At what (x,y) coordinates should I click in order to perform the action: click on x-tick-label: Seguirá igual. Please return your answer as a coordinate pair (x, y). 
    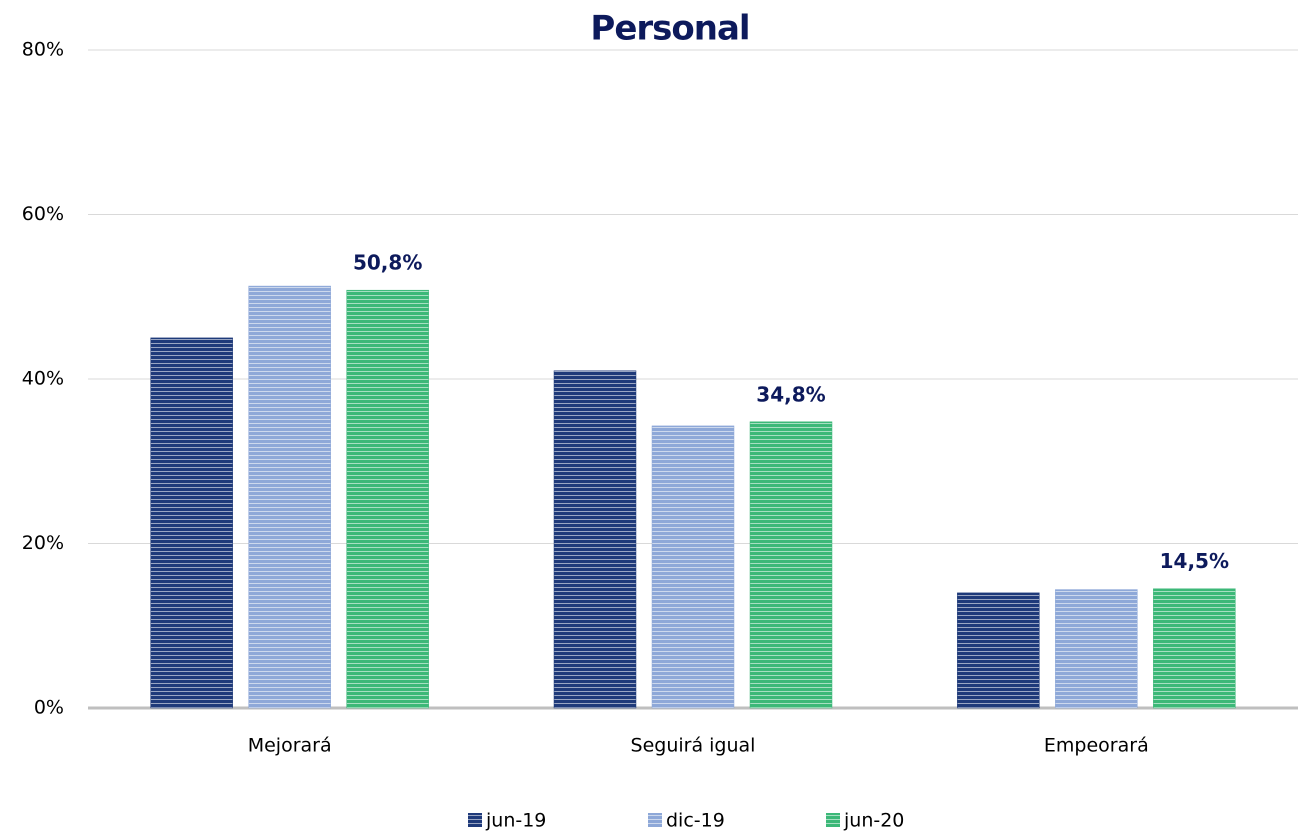
    Looking at the image, I should click on (693, 746).